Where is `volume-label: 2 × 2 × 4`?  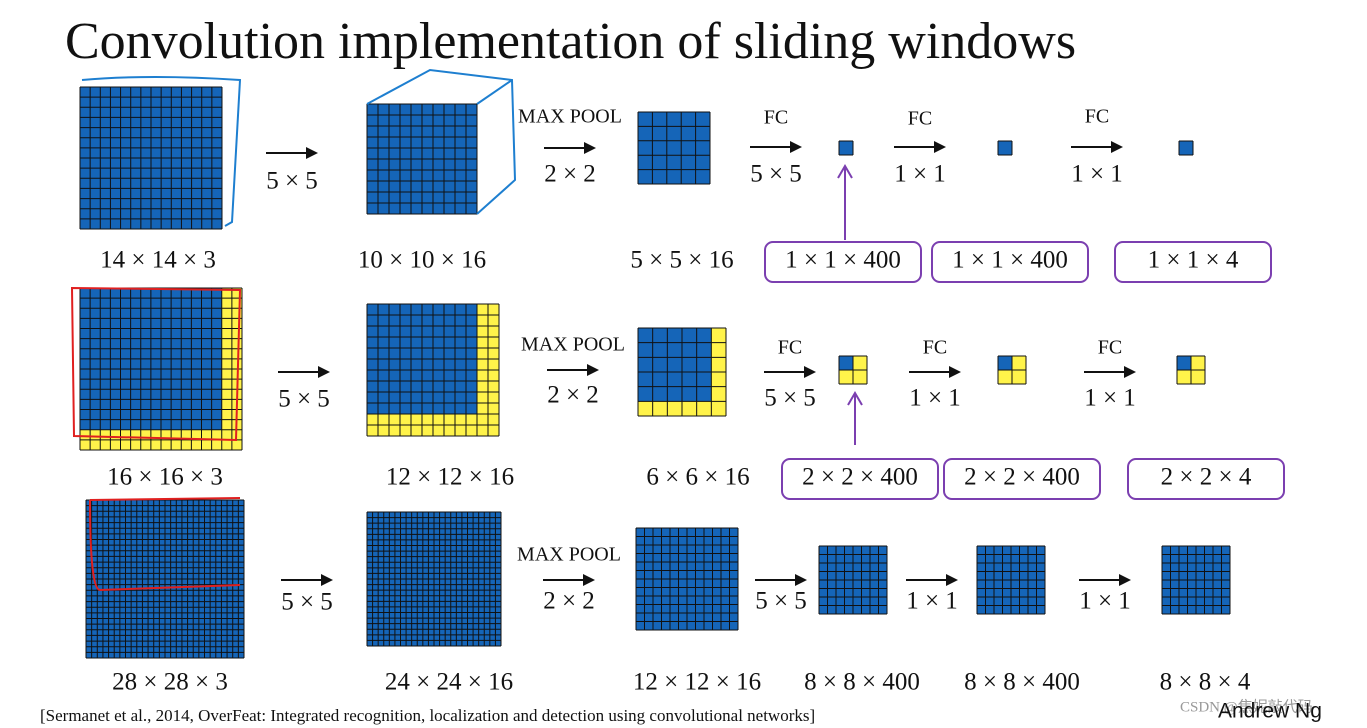 volume-label: 2 × 2 × 4 is located at coordinates (1206, 477).